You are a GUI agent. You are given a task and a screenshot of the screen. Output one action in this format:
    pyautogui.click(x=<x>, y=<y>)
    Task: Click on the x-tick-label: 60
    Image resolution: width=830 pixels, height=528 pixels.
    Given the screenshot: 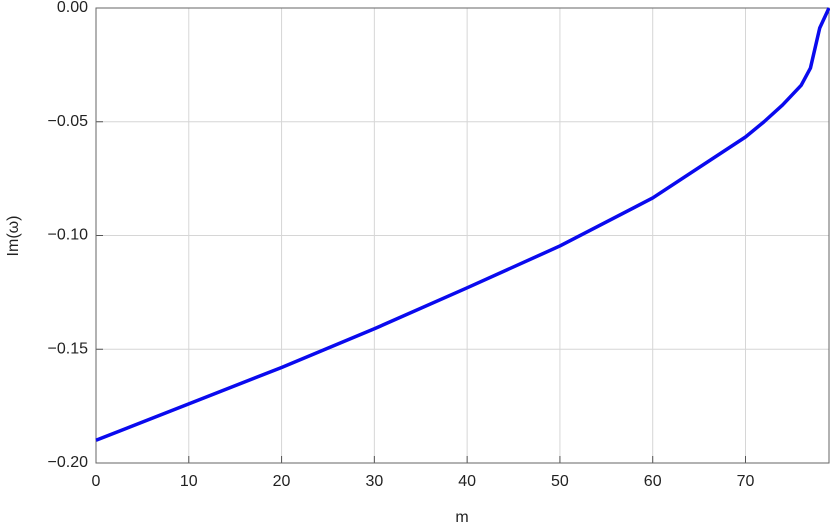 What is the action you would take?
    pyautogui.click(x=653, y=481)
    